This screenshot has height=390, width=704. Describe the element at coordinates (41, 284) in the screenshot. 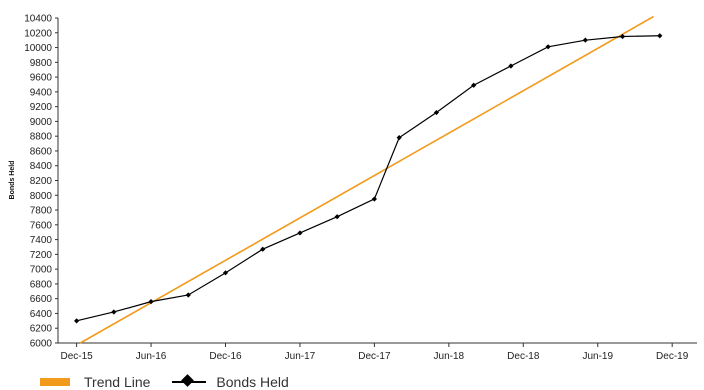

I see `y-tick-label: 6800` at that location.